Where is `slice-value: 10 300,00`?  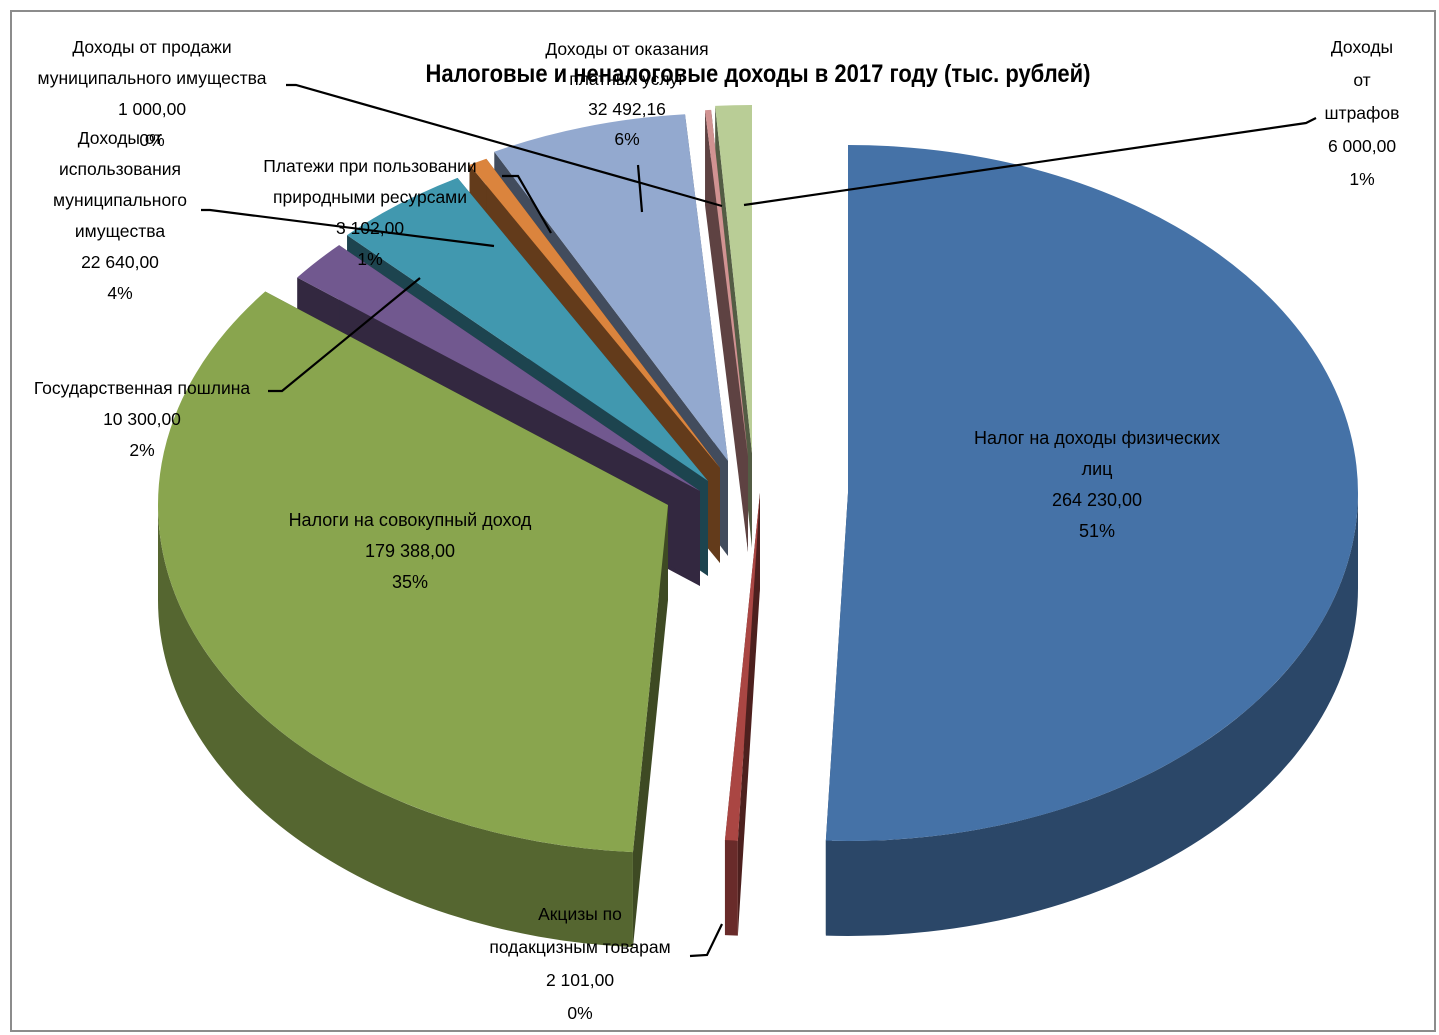
slice-value: 10 300,00 is located at coordinates (142, 419).